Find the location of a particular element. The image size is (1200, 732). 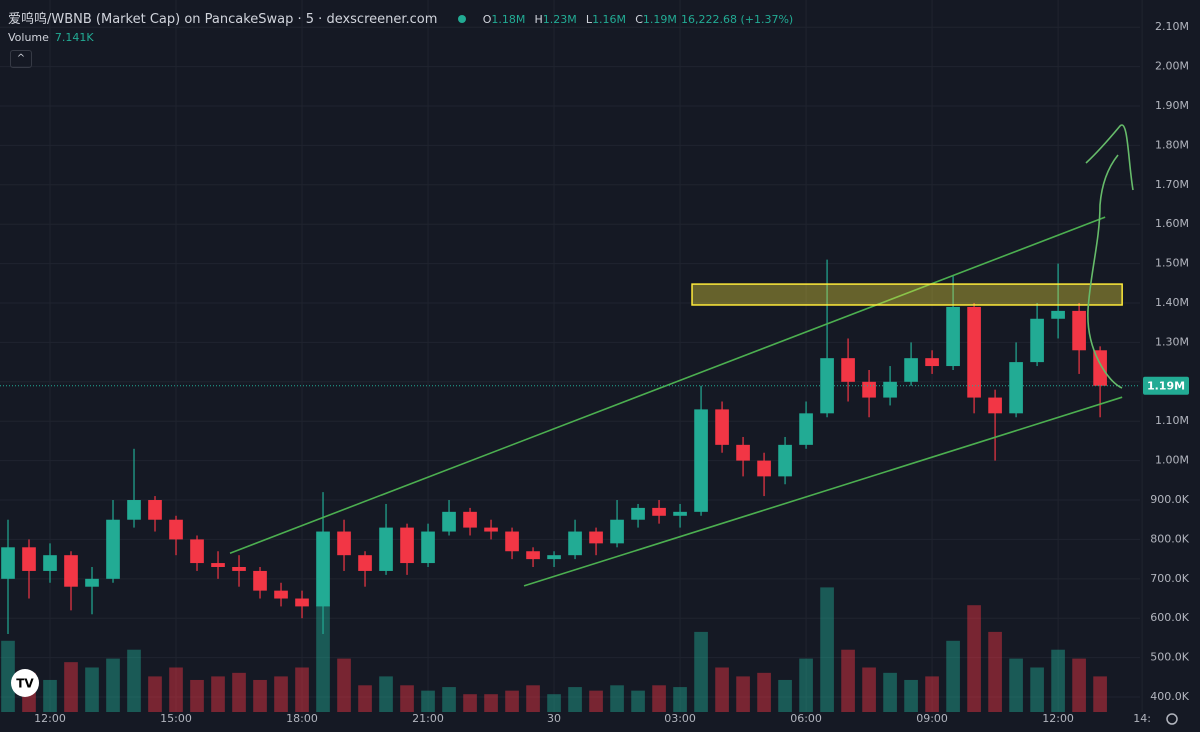

last-price-label: 1.19M is located at coordinates (1166, 386).